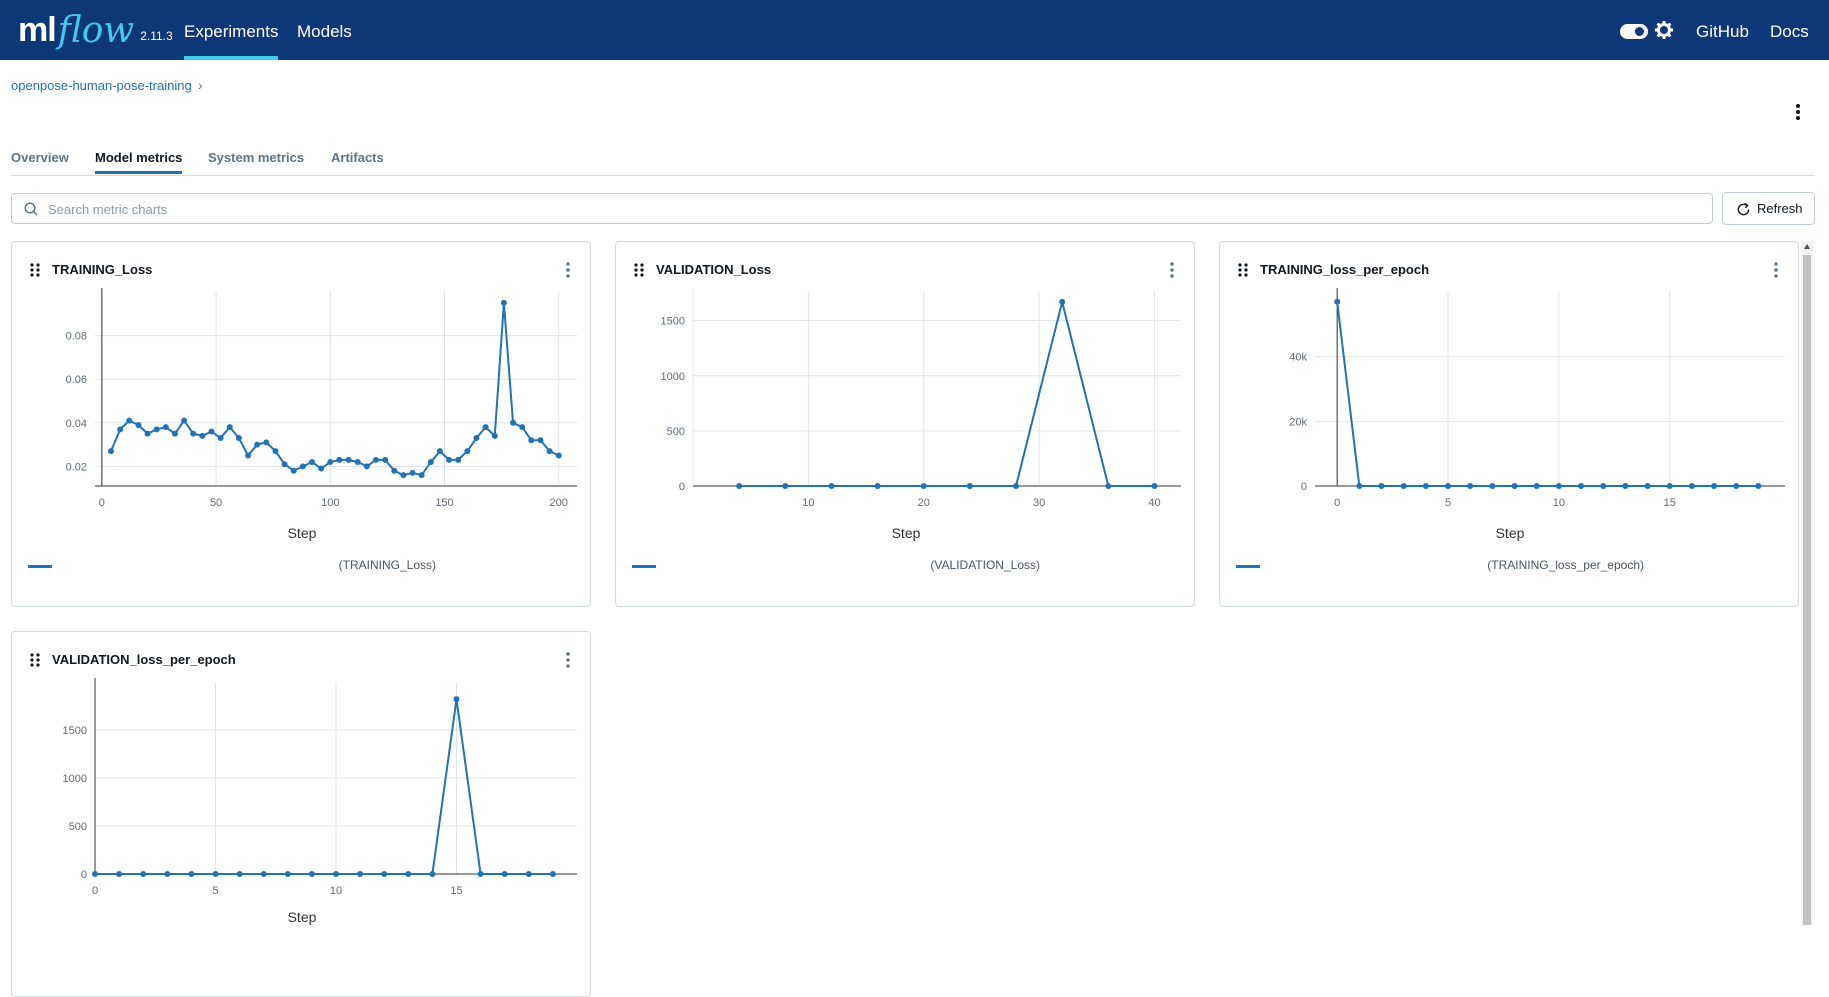 The width and height of the screenshot is (1829, 997). Describe the element at coordinates (1634, 31) in the screenshot. I see `theme-toggle-icon` at that location.